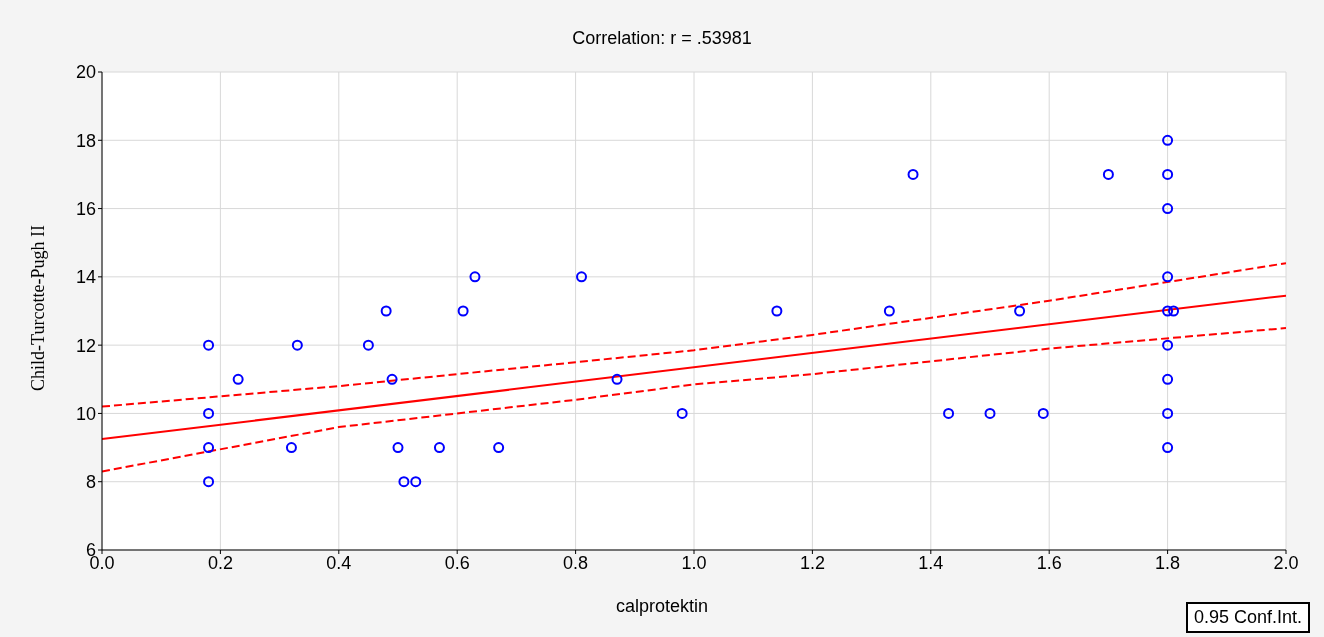  I want to click on y-axis-title: Child-Turcotte-Pugh II, so click(38, 308).